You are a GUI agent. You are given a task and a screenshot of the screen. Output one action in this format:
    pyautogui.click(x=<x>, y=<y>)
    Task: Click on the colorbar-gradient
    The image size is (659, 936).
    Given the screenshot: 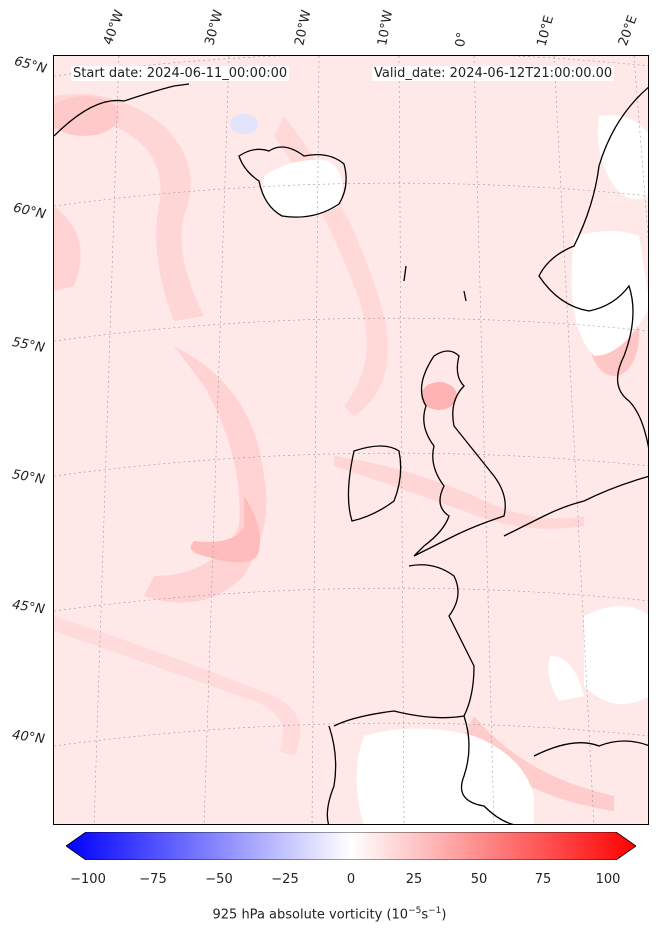 What is the action you would take?
    pyautogui.click(x=351, y=846)
    